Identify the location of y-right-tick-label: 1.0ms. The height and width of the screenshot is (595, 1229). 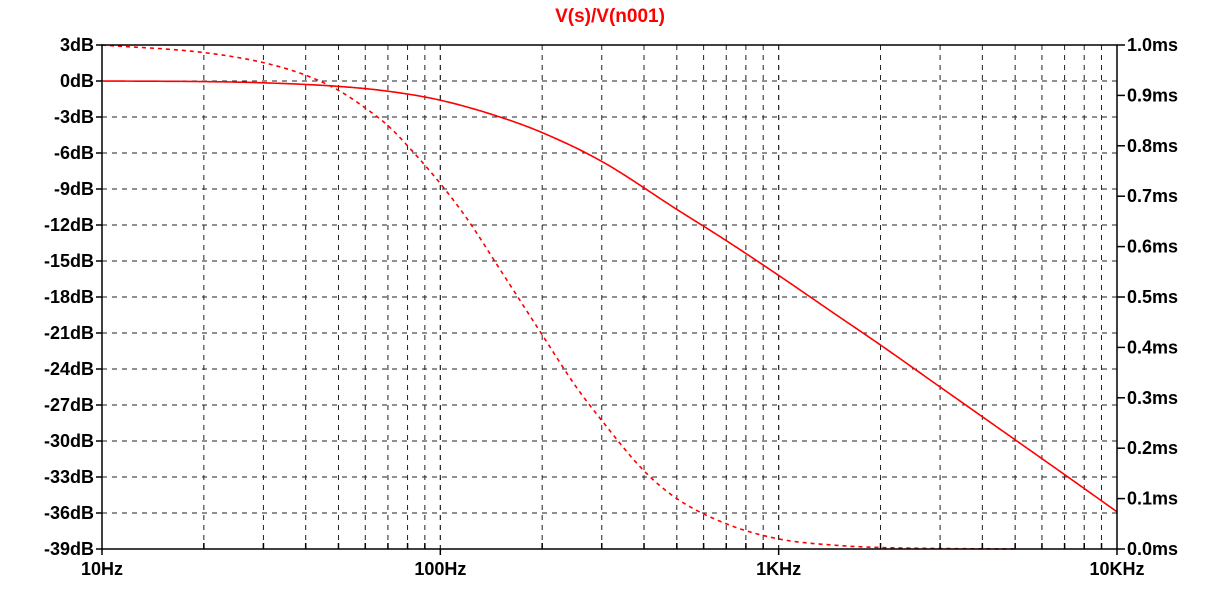
(1152, 45).